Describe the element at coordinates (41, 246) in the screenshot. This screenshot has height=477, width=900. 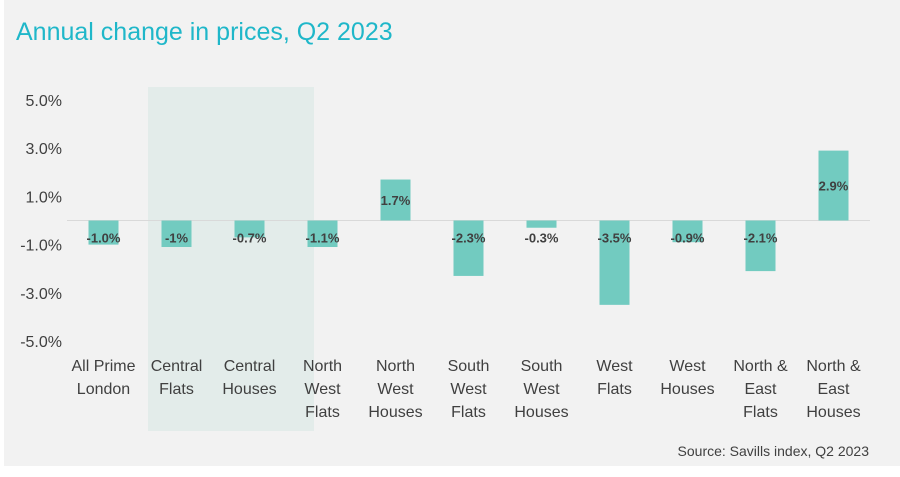
I see `y-tick-label: -1.0%` at that location.